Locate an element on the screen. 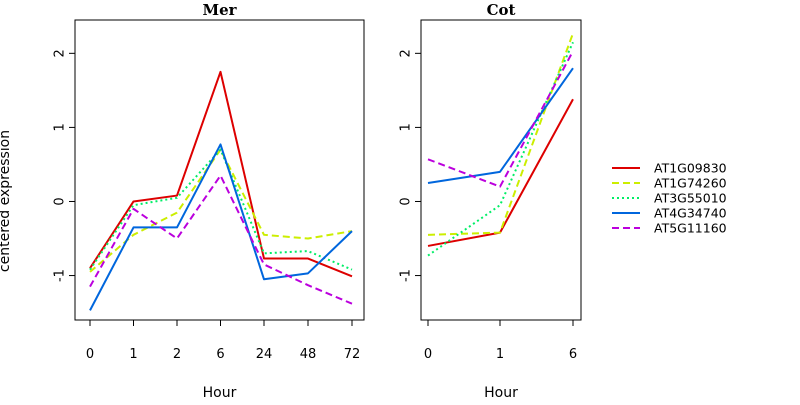  y-axis-label: centered expression is located at coordinates (6, 201).